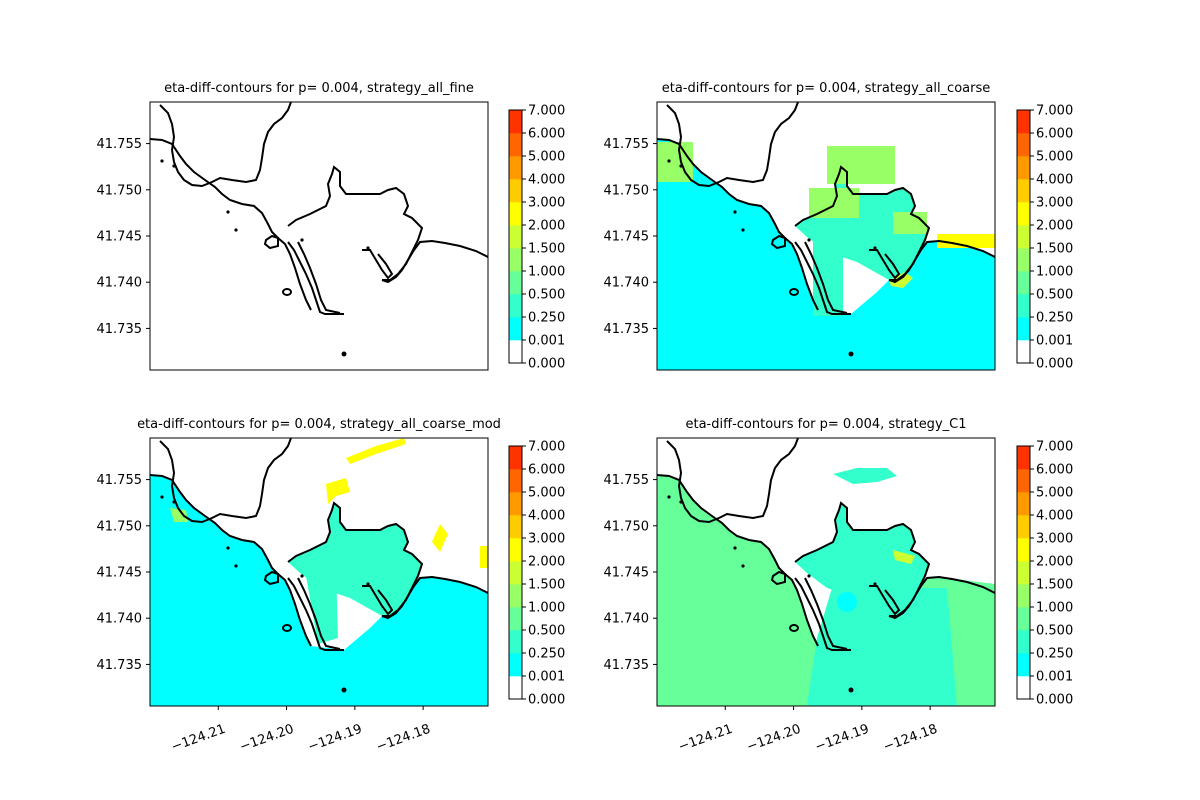  I want to click on coastline-north, so click(738, 224).